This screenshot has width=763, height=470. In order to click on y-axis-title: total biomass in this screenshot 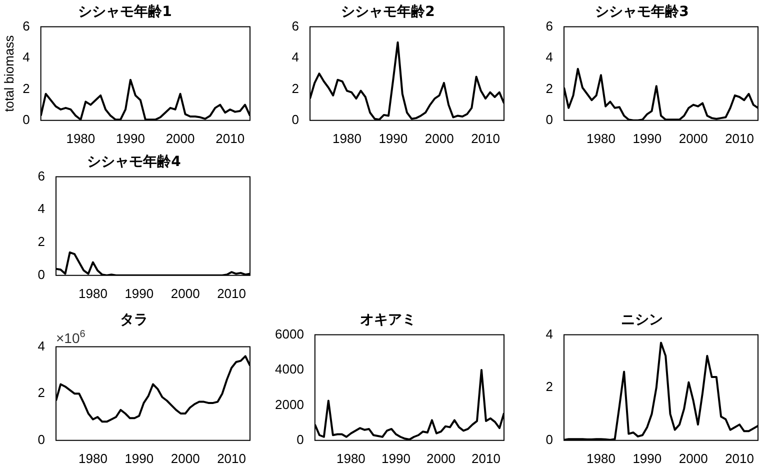, I will do `click(8, 73)`.